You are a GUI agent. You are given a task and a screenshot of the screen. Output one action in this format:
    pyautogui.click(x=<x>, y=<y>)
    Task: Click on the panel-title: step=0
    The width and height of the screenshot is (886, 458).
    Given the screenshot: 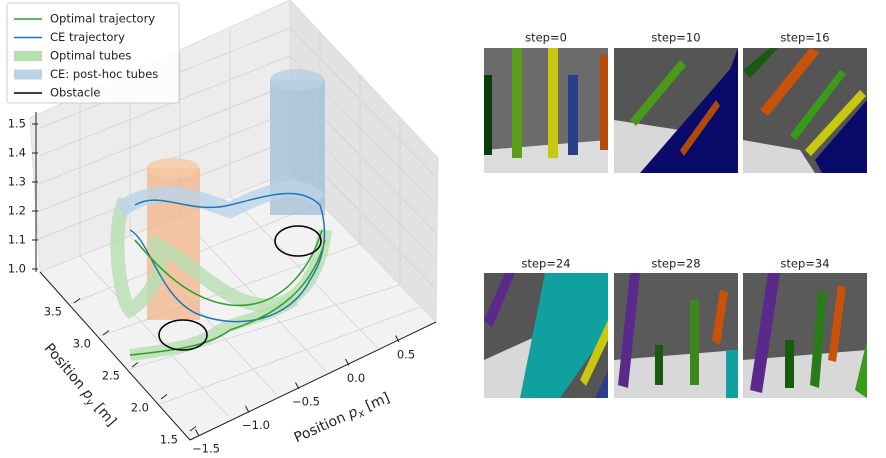 What is the action you would take?
    pyautogui.click(x=546, y=38)
    